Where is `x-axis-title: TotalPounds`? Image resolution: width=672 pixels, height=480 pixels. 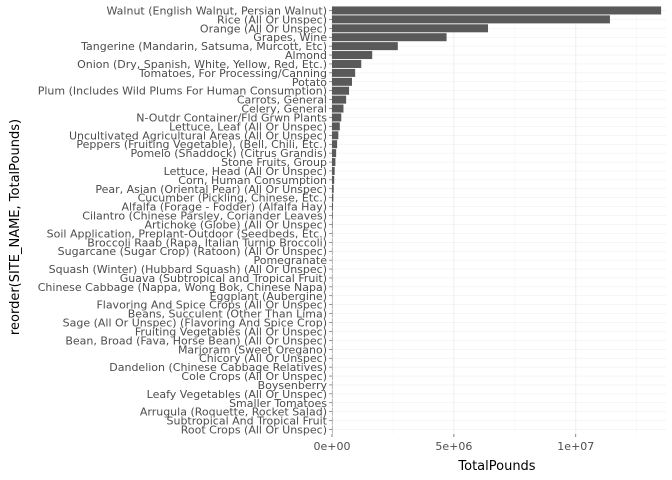 x-axis-title: TotalPounds is located at coordinates (496, 466).